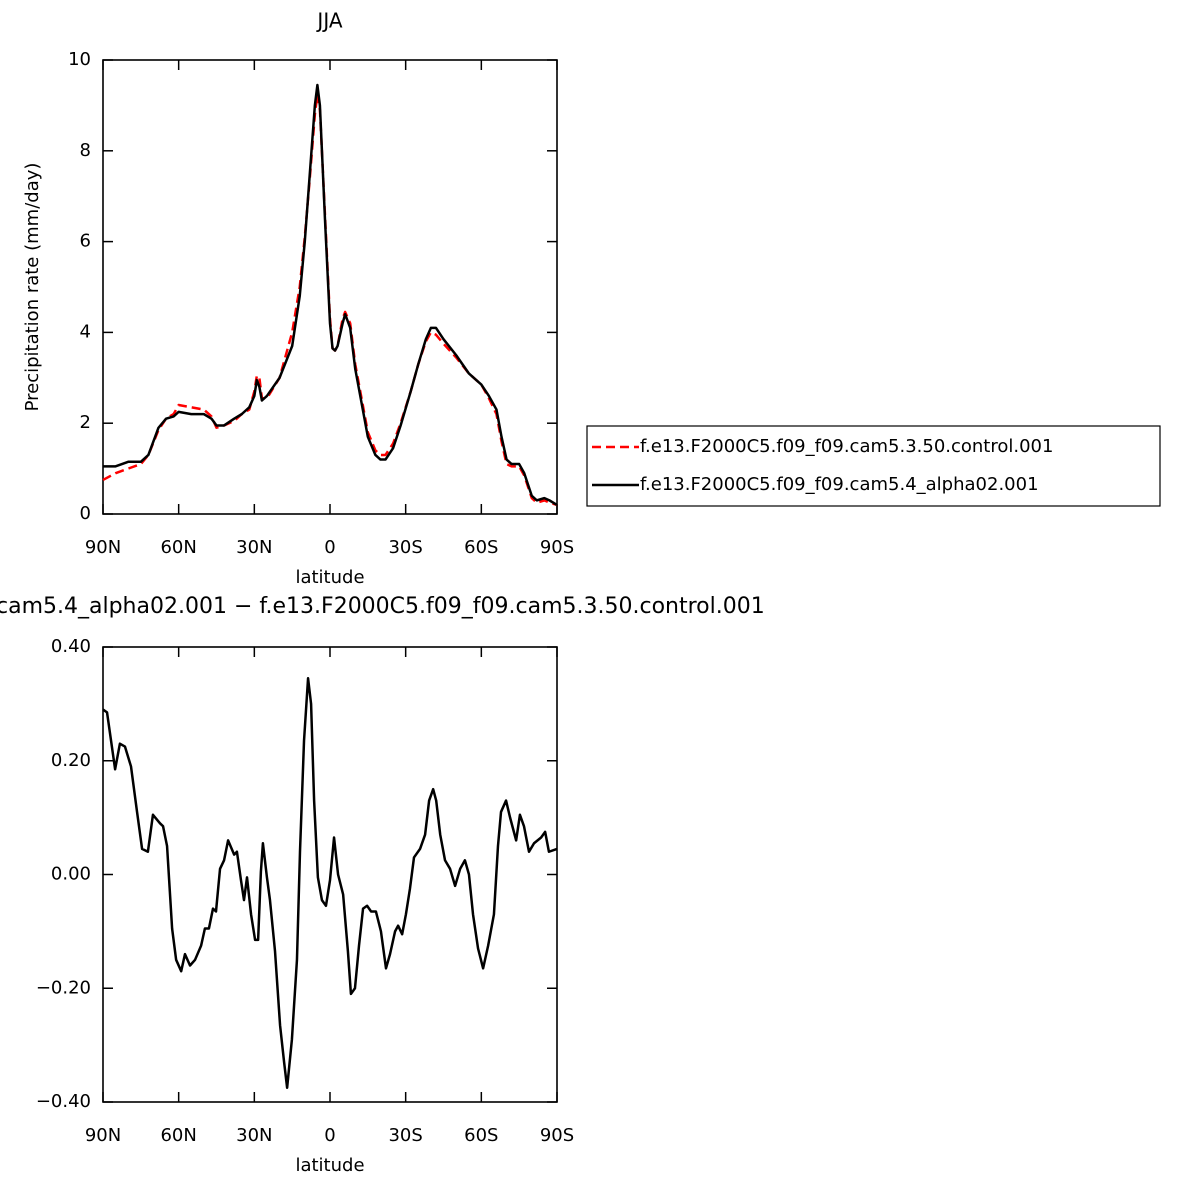  I want to click on y-tick-label: 8, so click(85, 150).